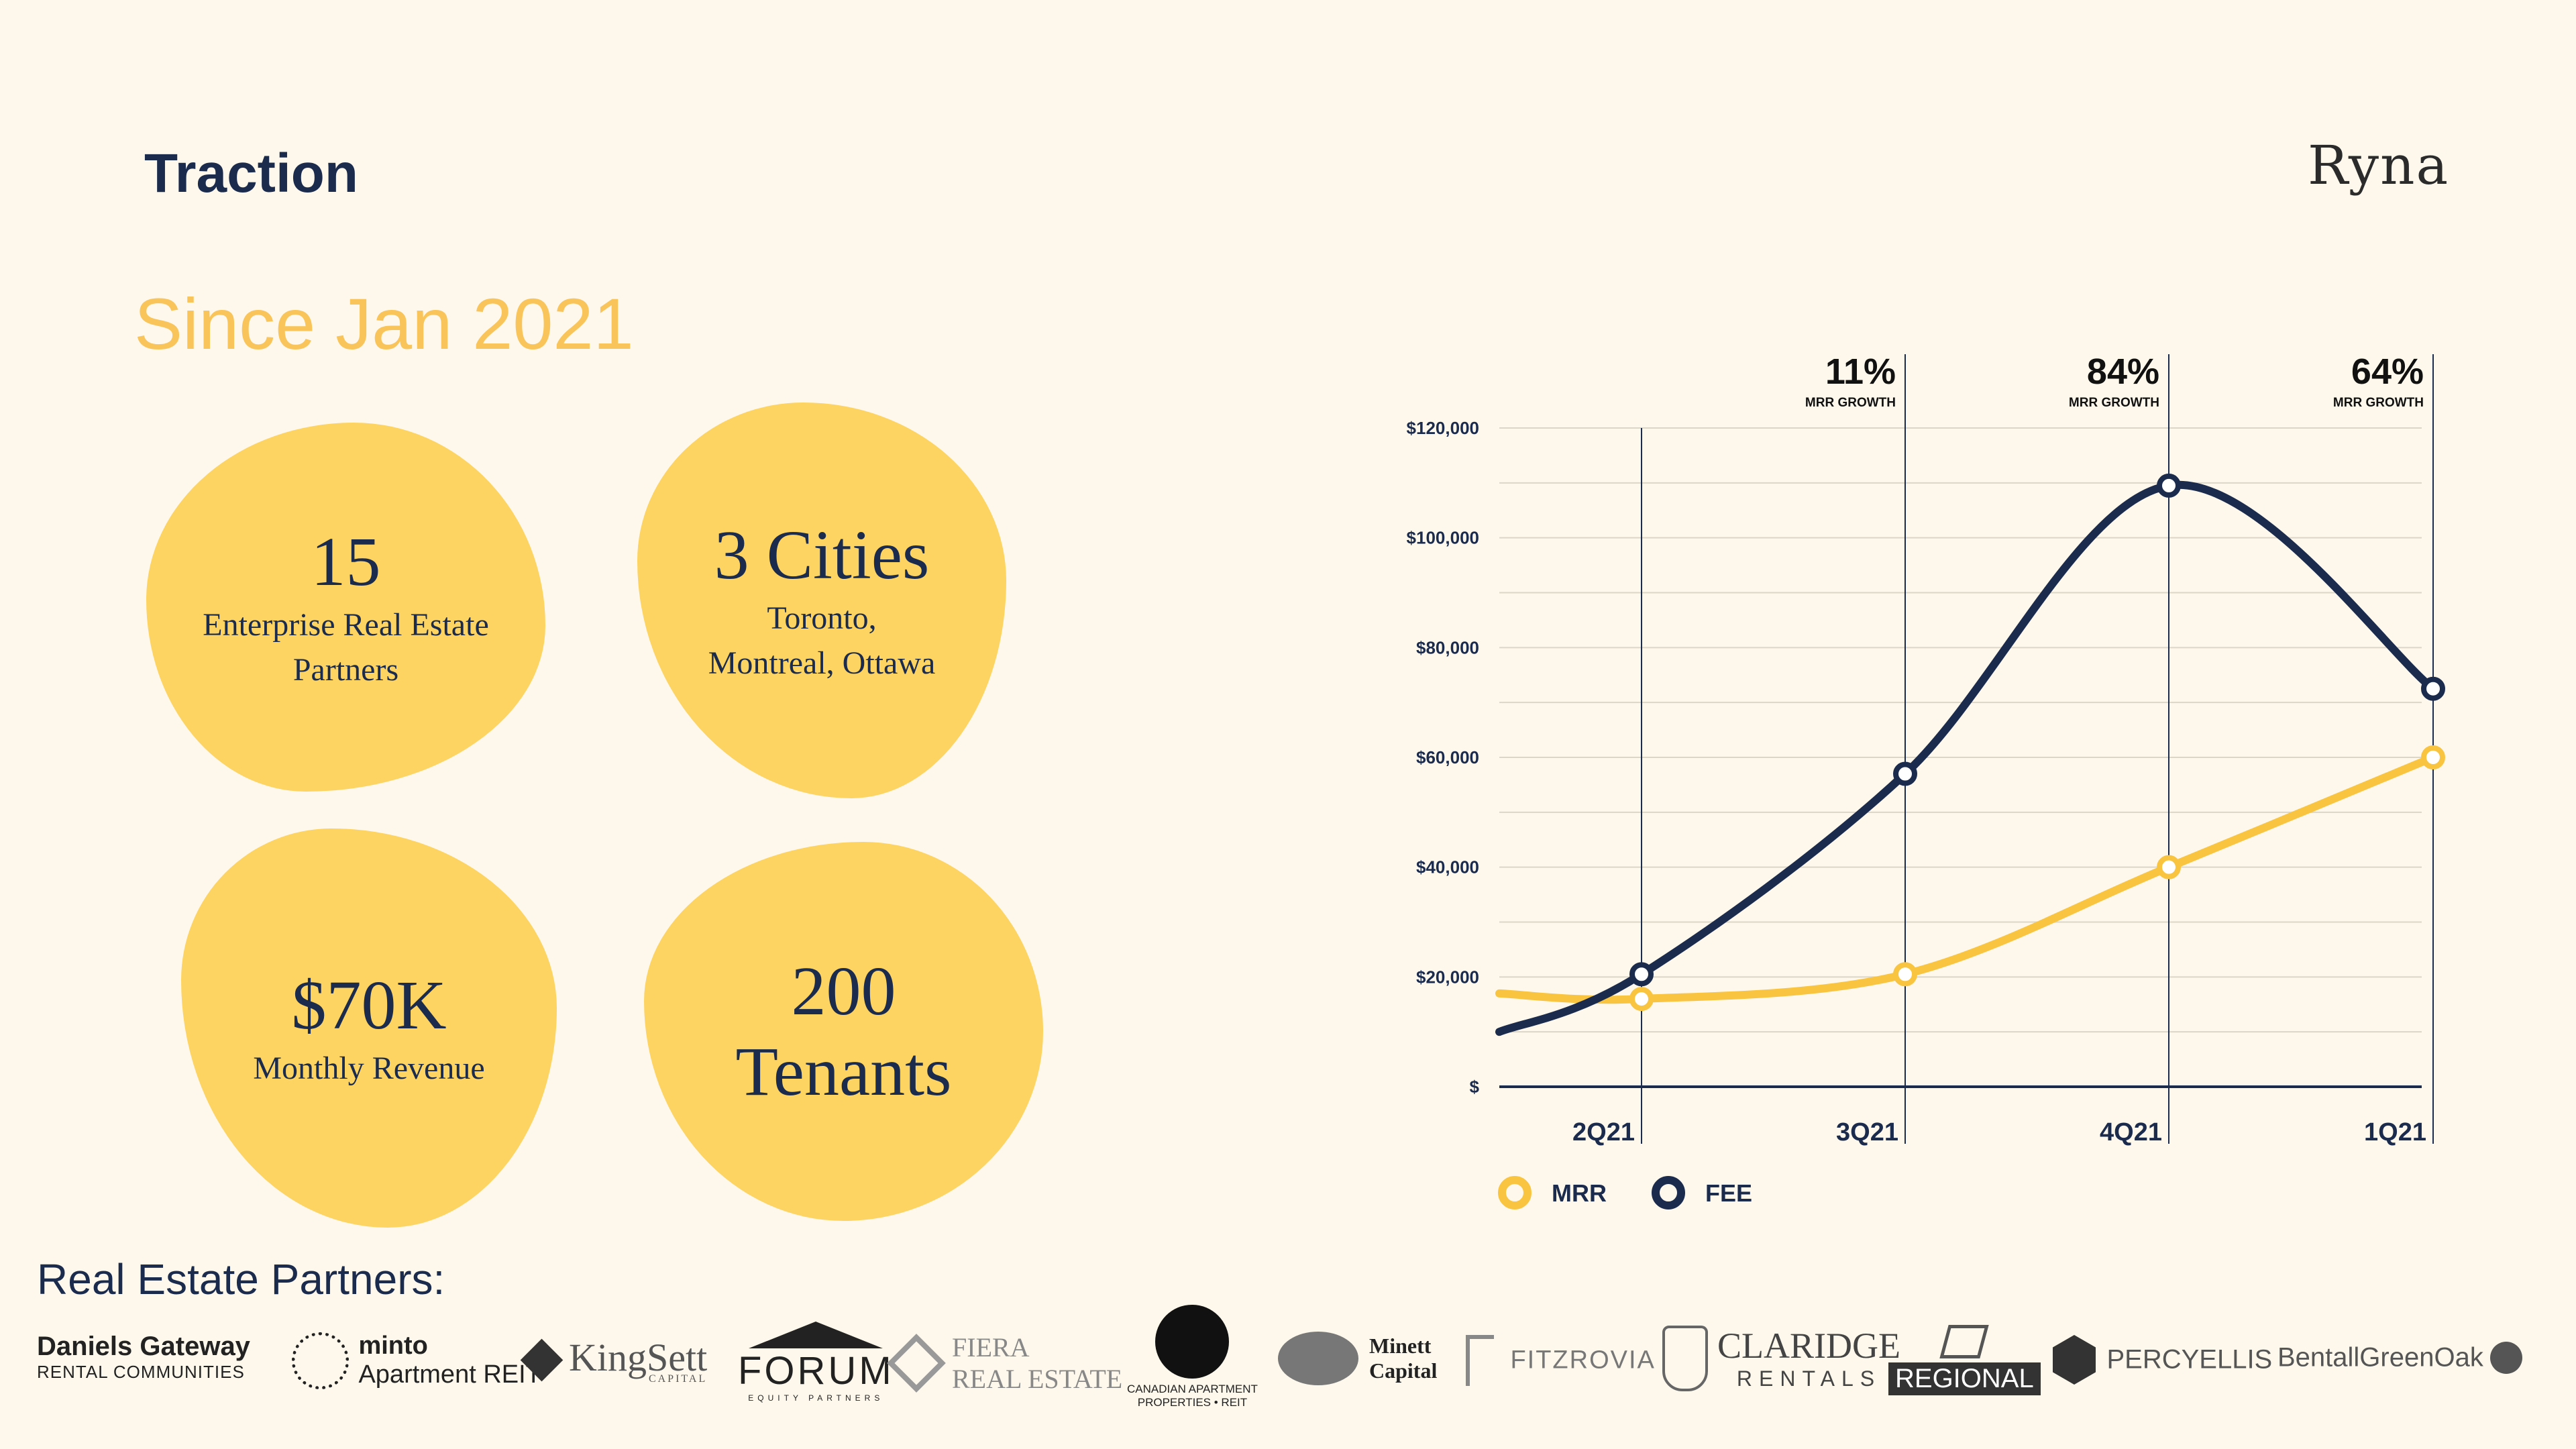 This screenshot has width=2576, height=1449. What do you see at coordinates (1964, 1341) in the screenshot?
I see `regional-flag-icon` at bounding box center [1964, 1341].